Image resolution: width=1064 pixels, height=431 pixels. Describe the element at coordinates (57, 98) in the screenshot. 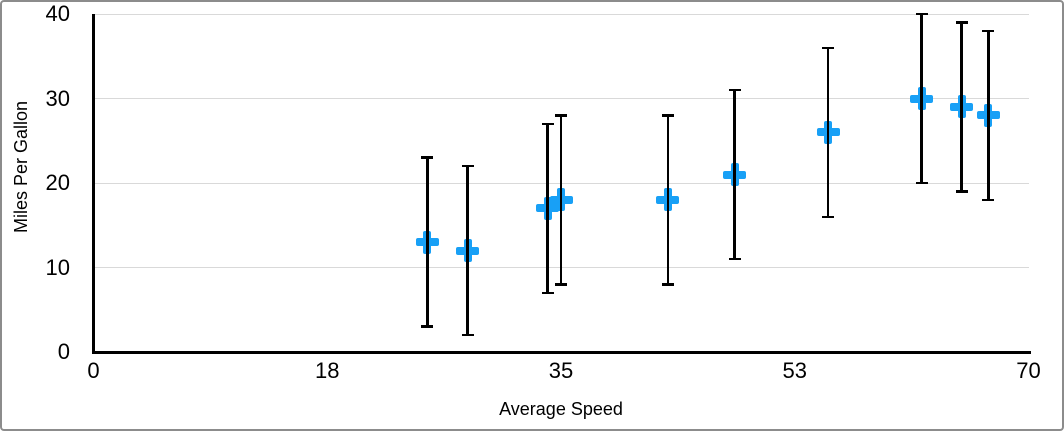

I see `y-tick-label: 30` at that location.